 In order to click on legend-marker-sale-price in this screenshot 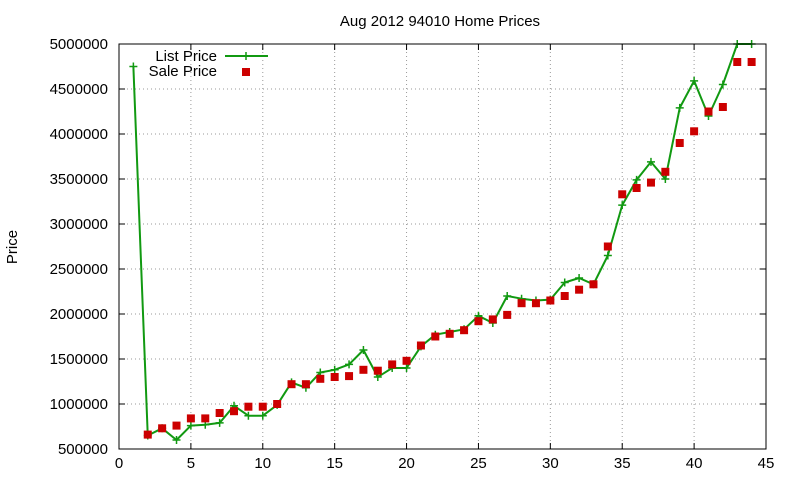, I will do `click(246, 72)`.